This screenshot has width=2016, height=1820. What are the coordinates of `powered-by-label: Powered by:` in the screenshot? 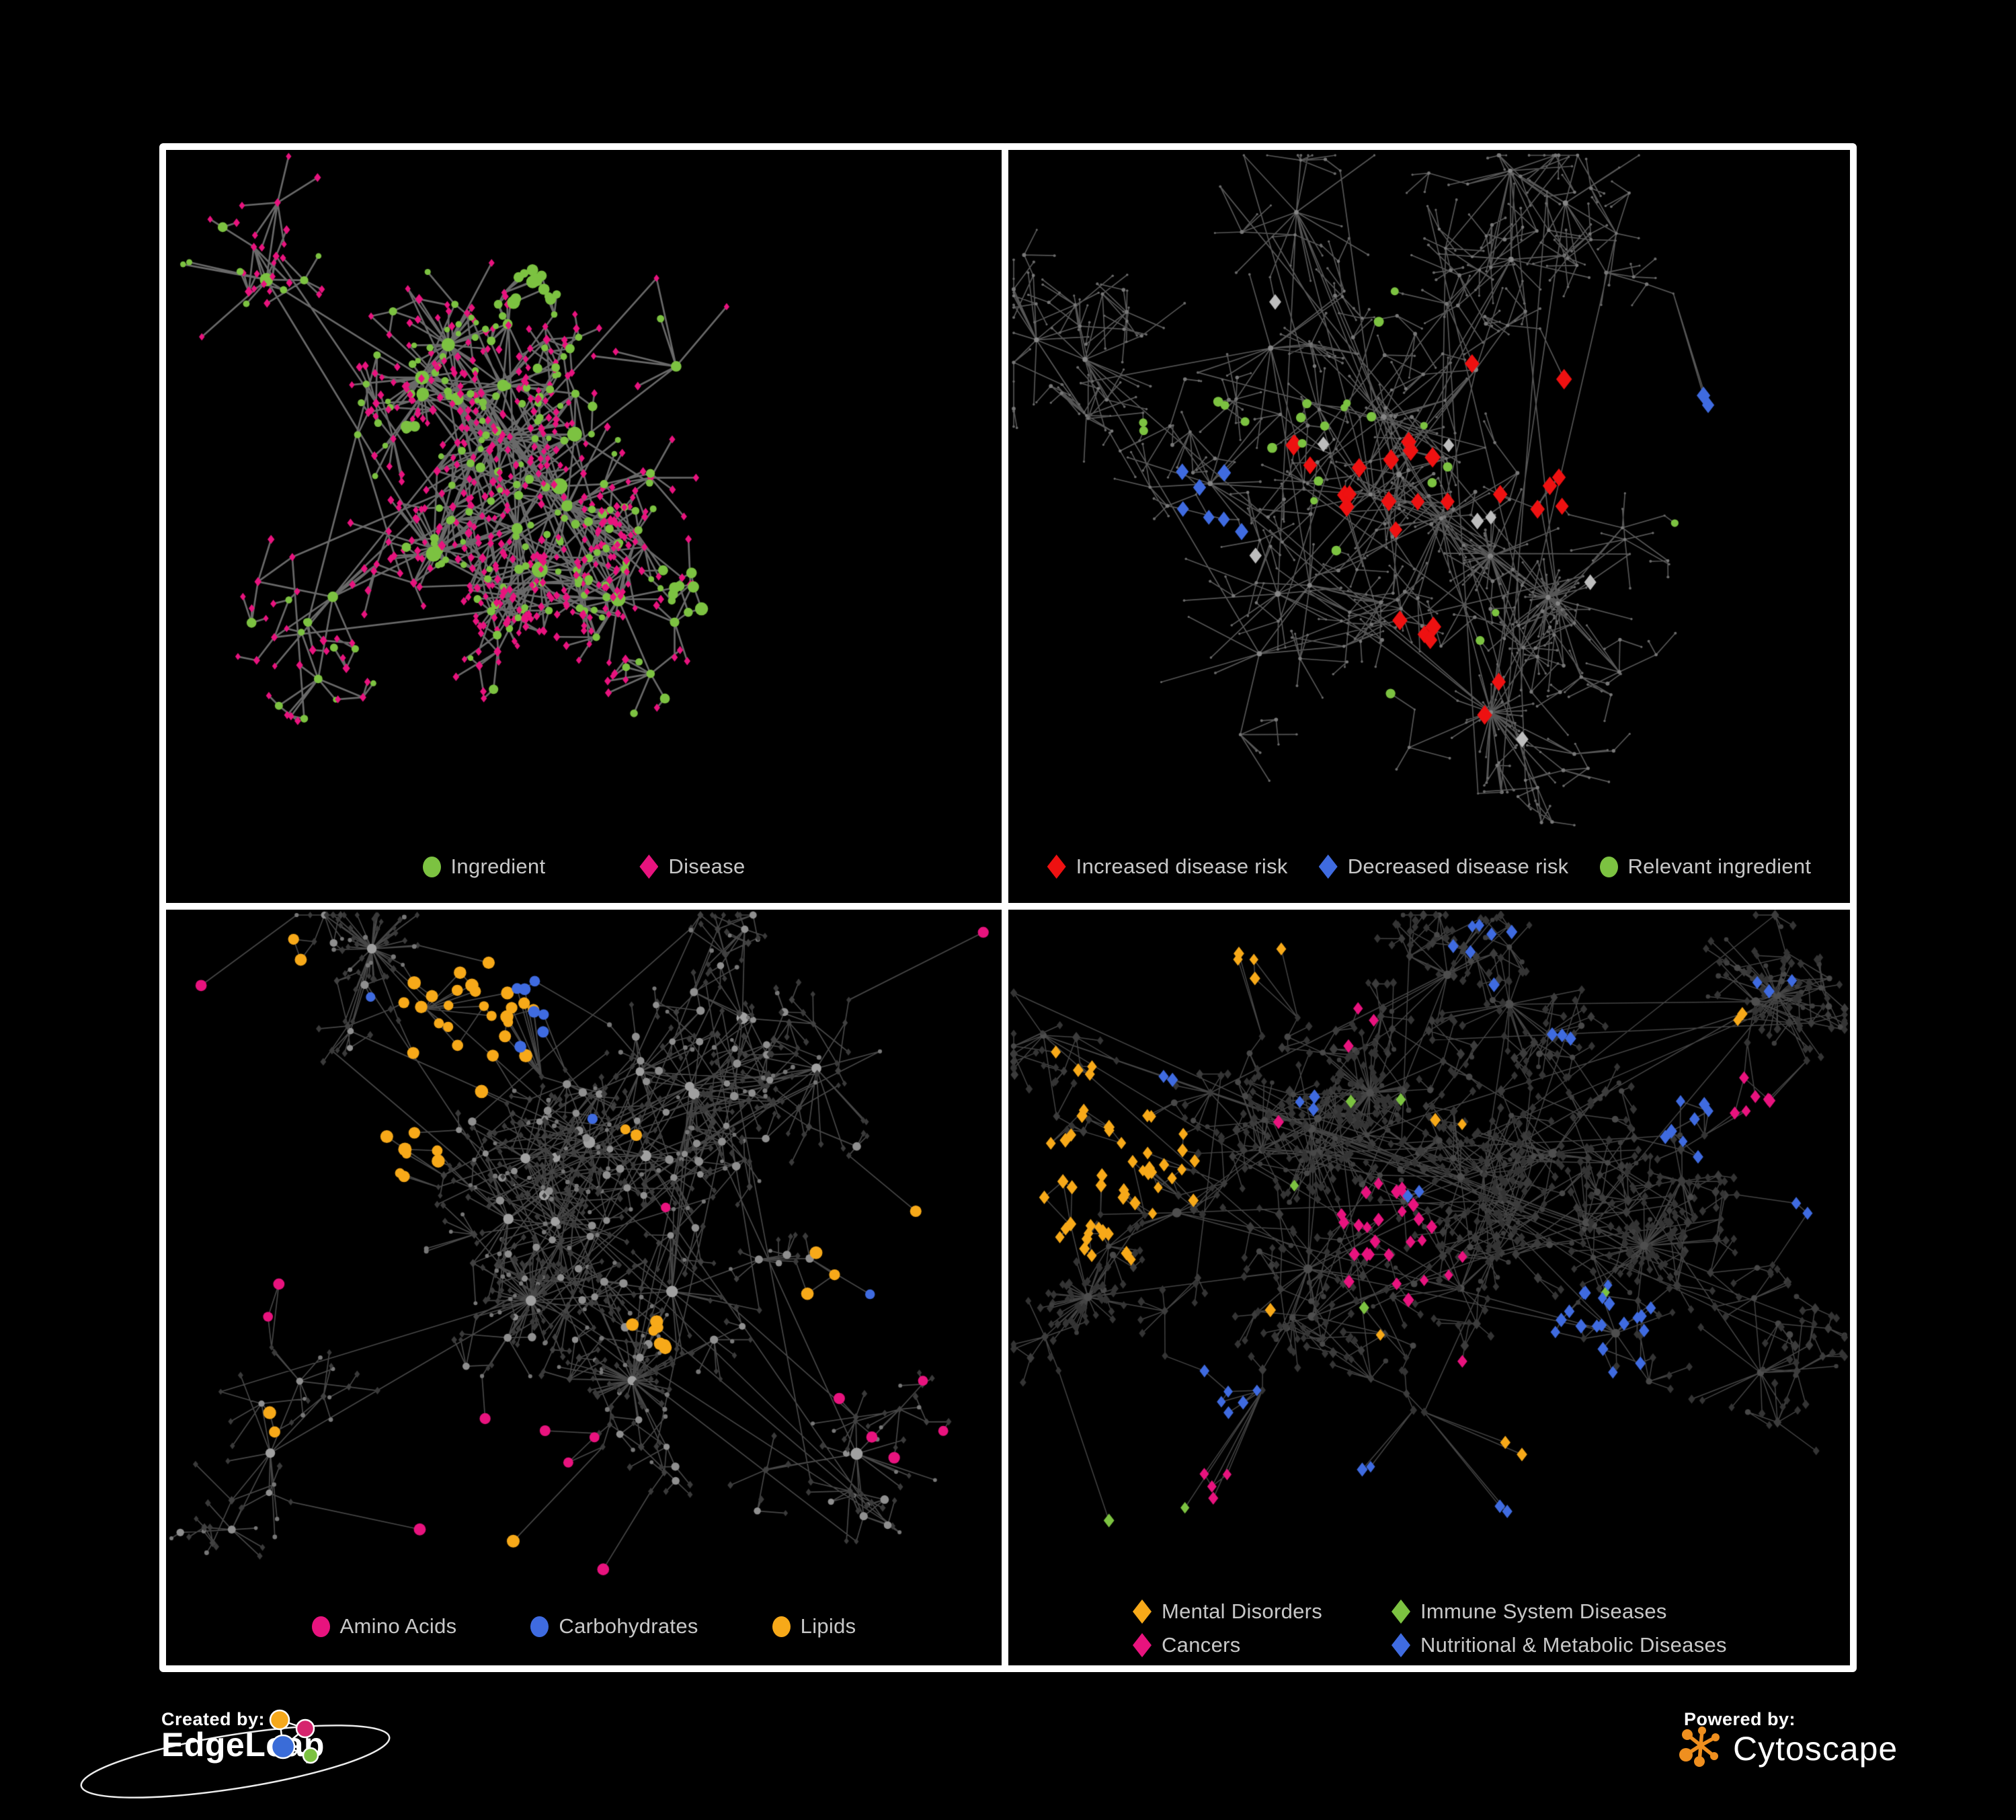 It's located at (1740, 1719).